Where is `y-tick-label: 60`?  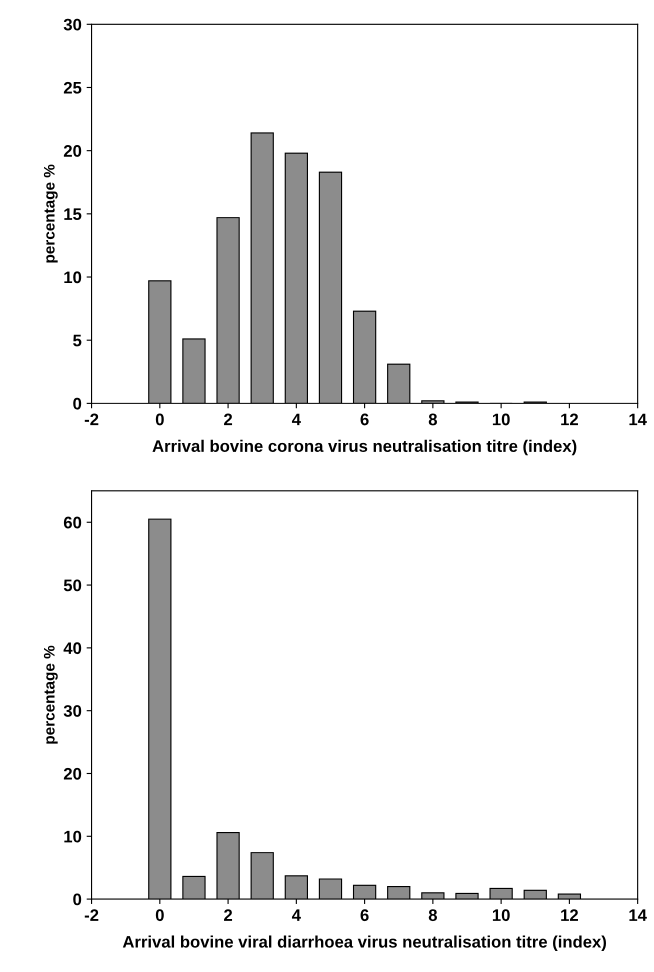 y-tick-label: 60 is located at coordinates (73, 522).